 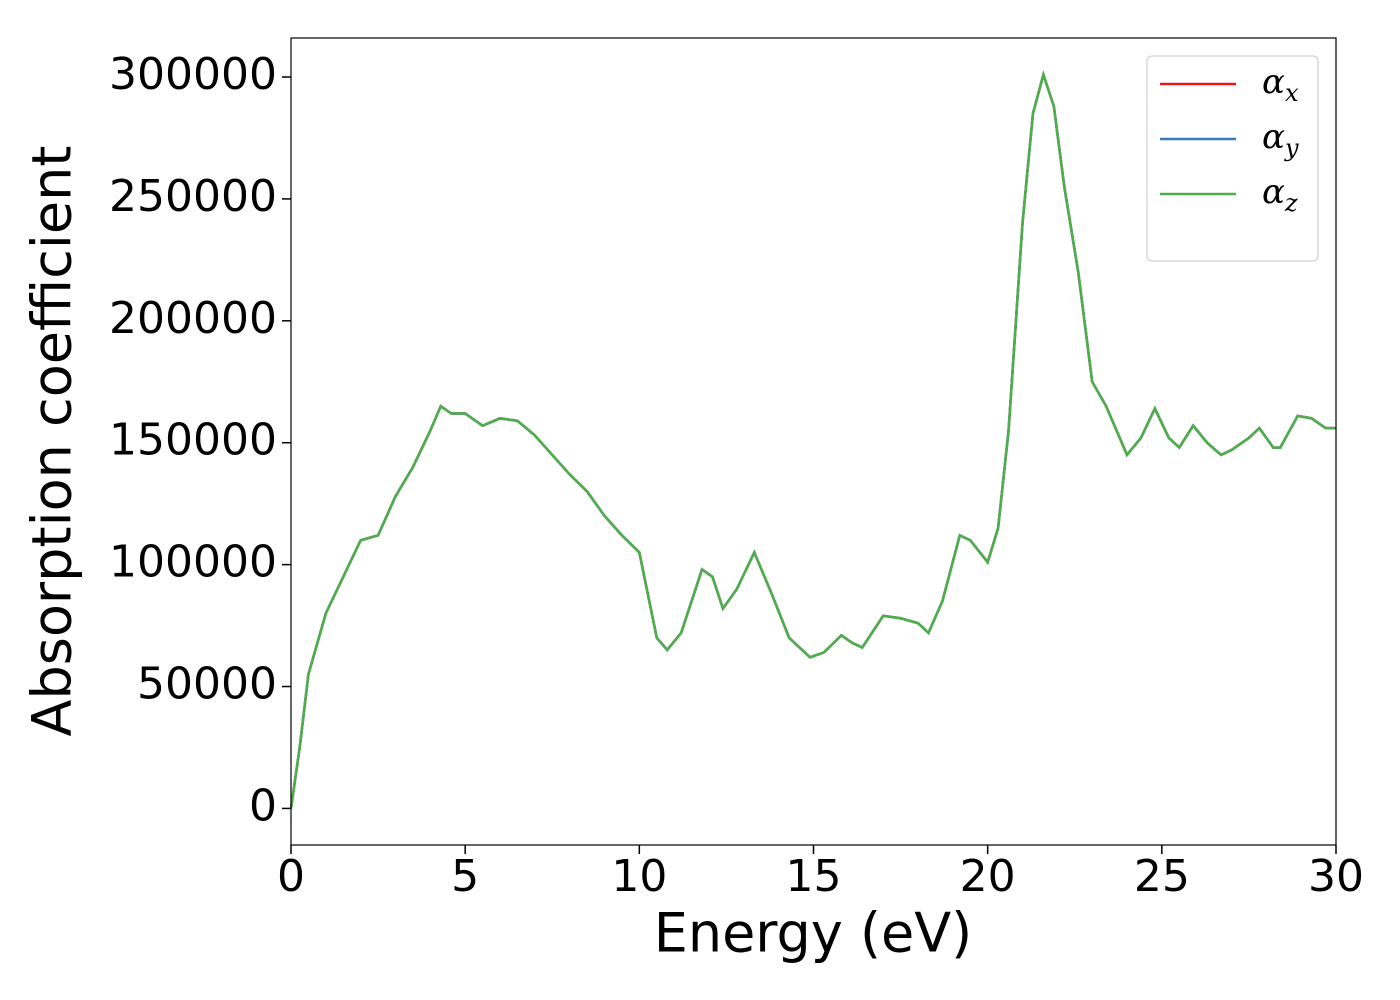 What do you see at coordinates (193, 440) in the screenshot?
I see `y-tick-label: 150000` at bounding box center [193, 440].